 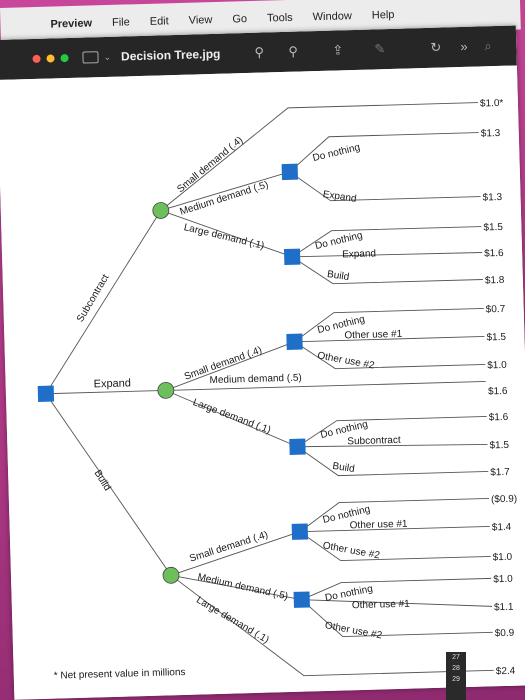 What do you see at coordinates (464, 46) in the screenshot?
I see `more-icon: »` at bounding box center [464, 46].